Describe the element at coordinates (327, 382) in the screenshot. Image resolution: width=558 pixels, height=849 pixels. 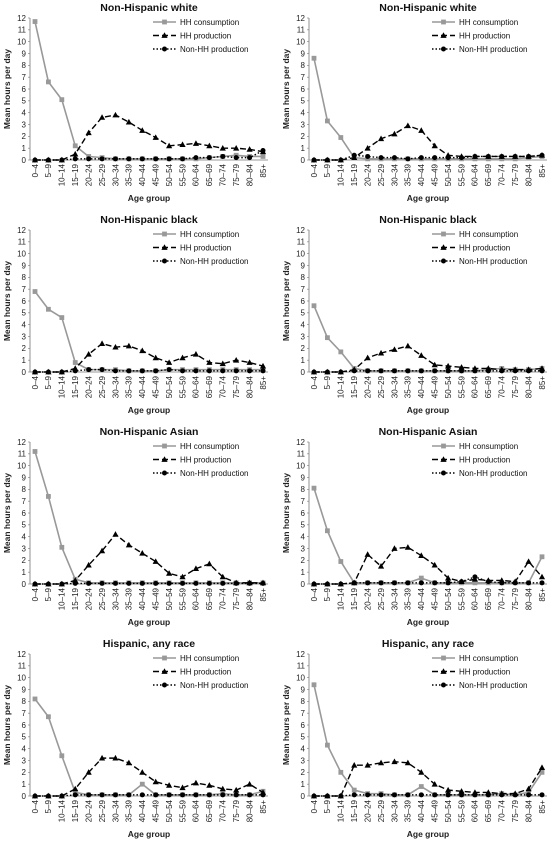
I see `x-tick-label: 5–9` at that location.